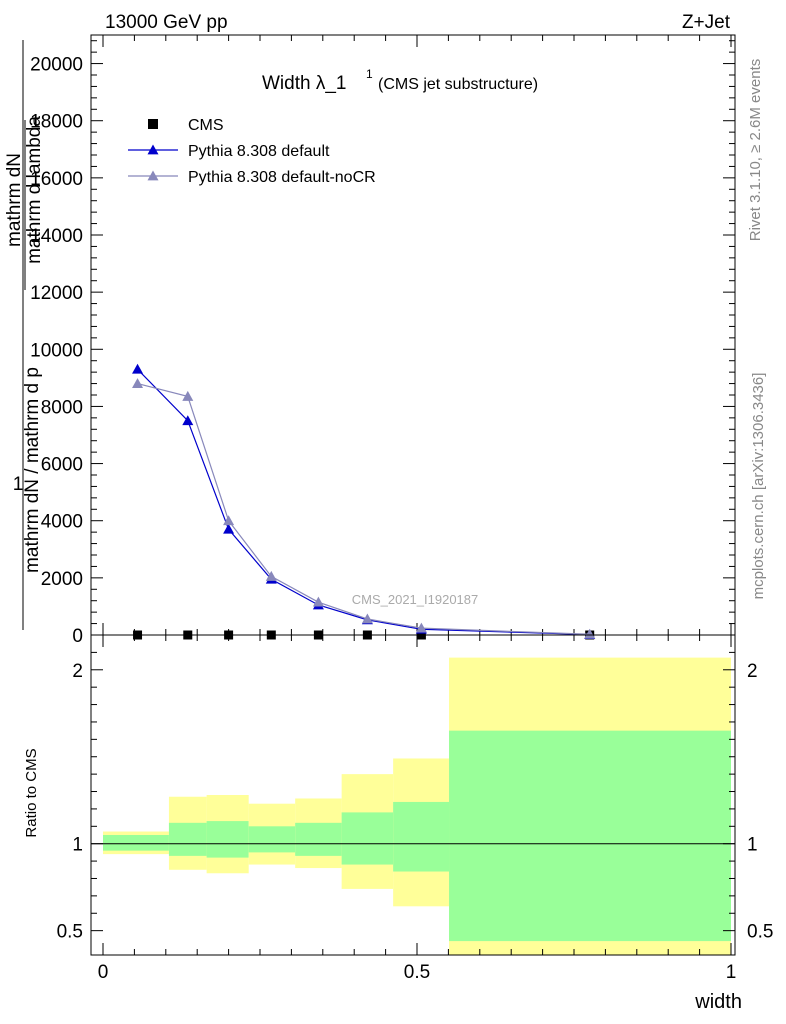  Describe the element at coordinates (18, 484) in the screenshot. I see `y-label-one: 1` at that location.